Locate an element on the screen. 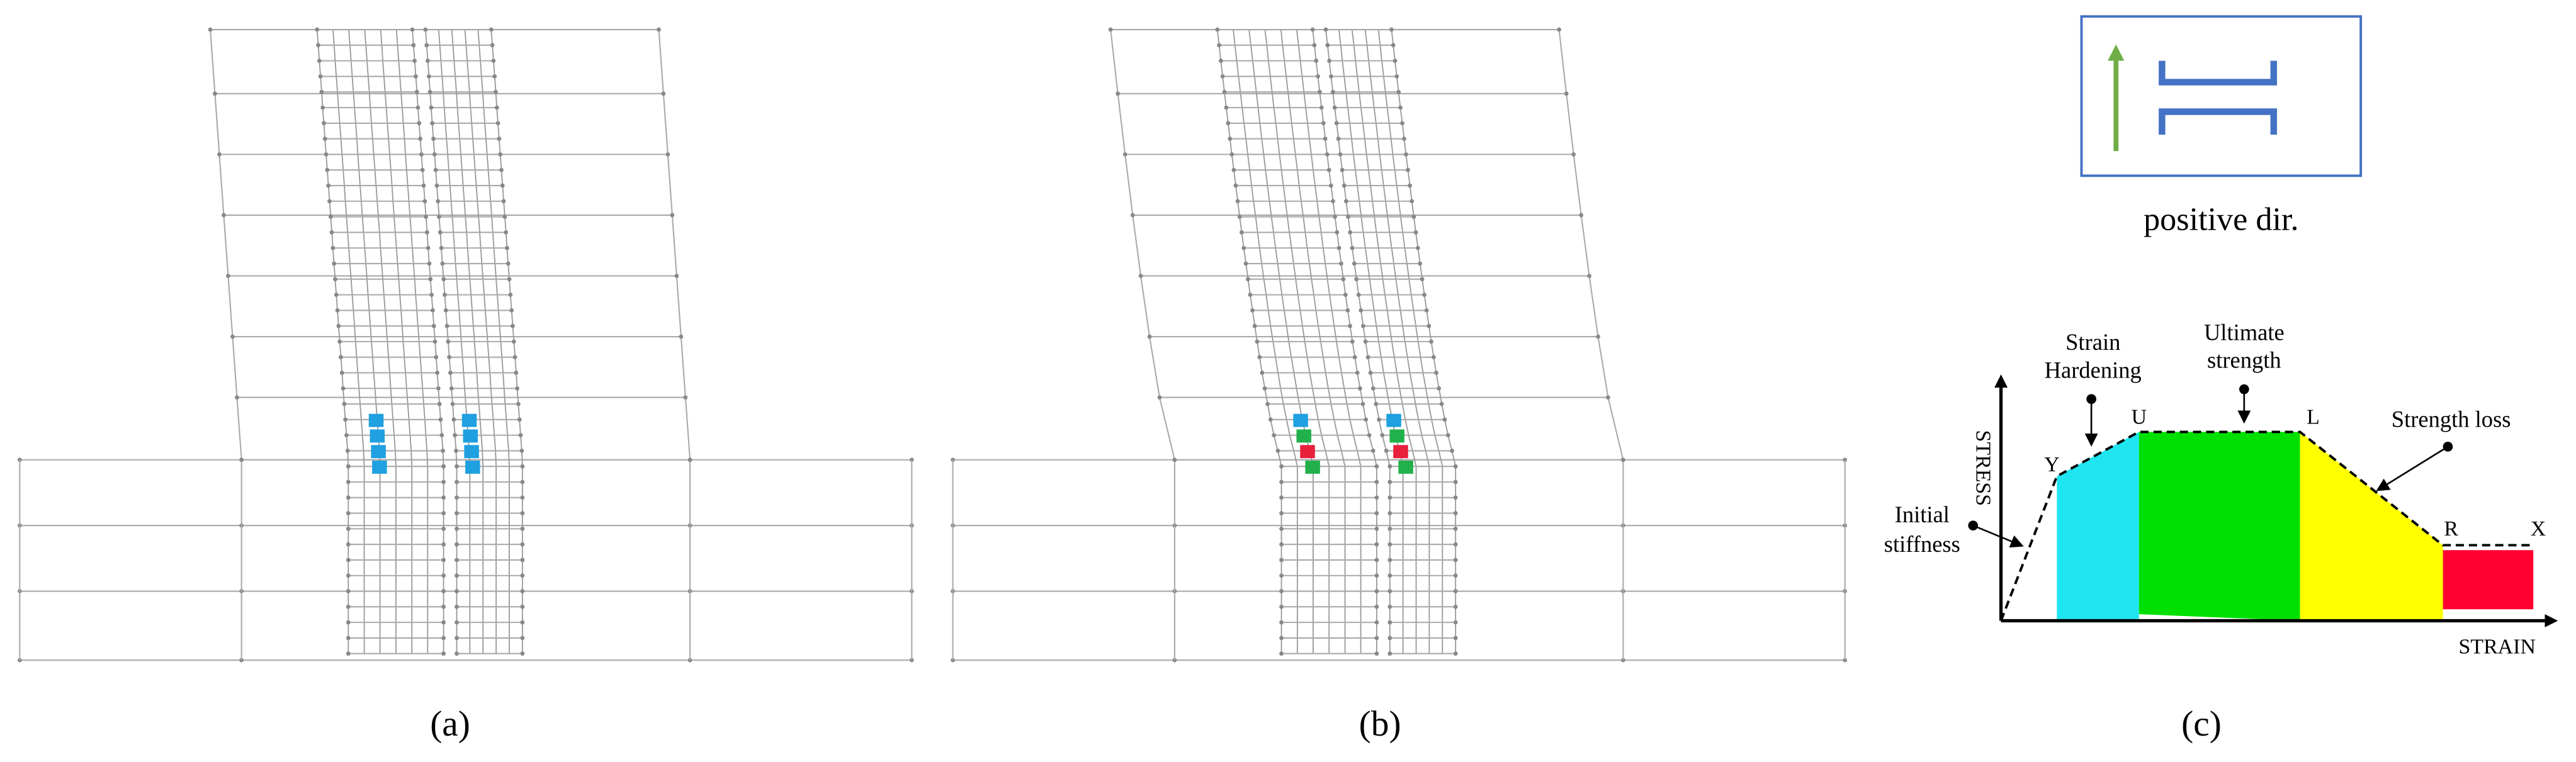  point-label: R is located at coordinates (2451, 529).